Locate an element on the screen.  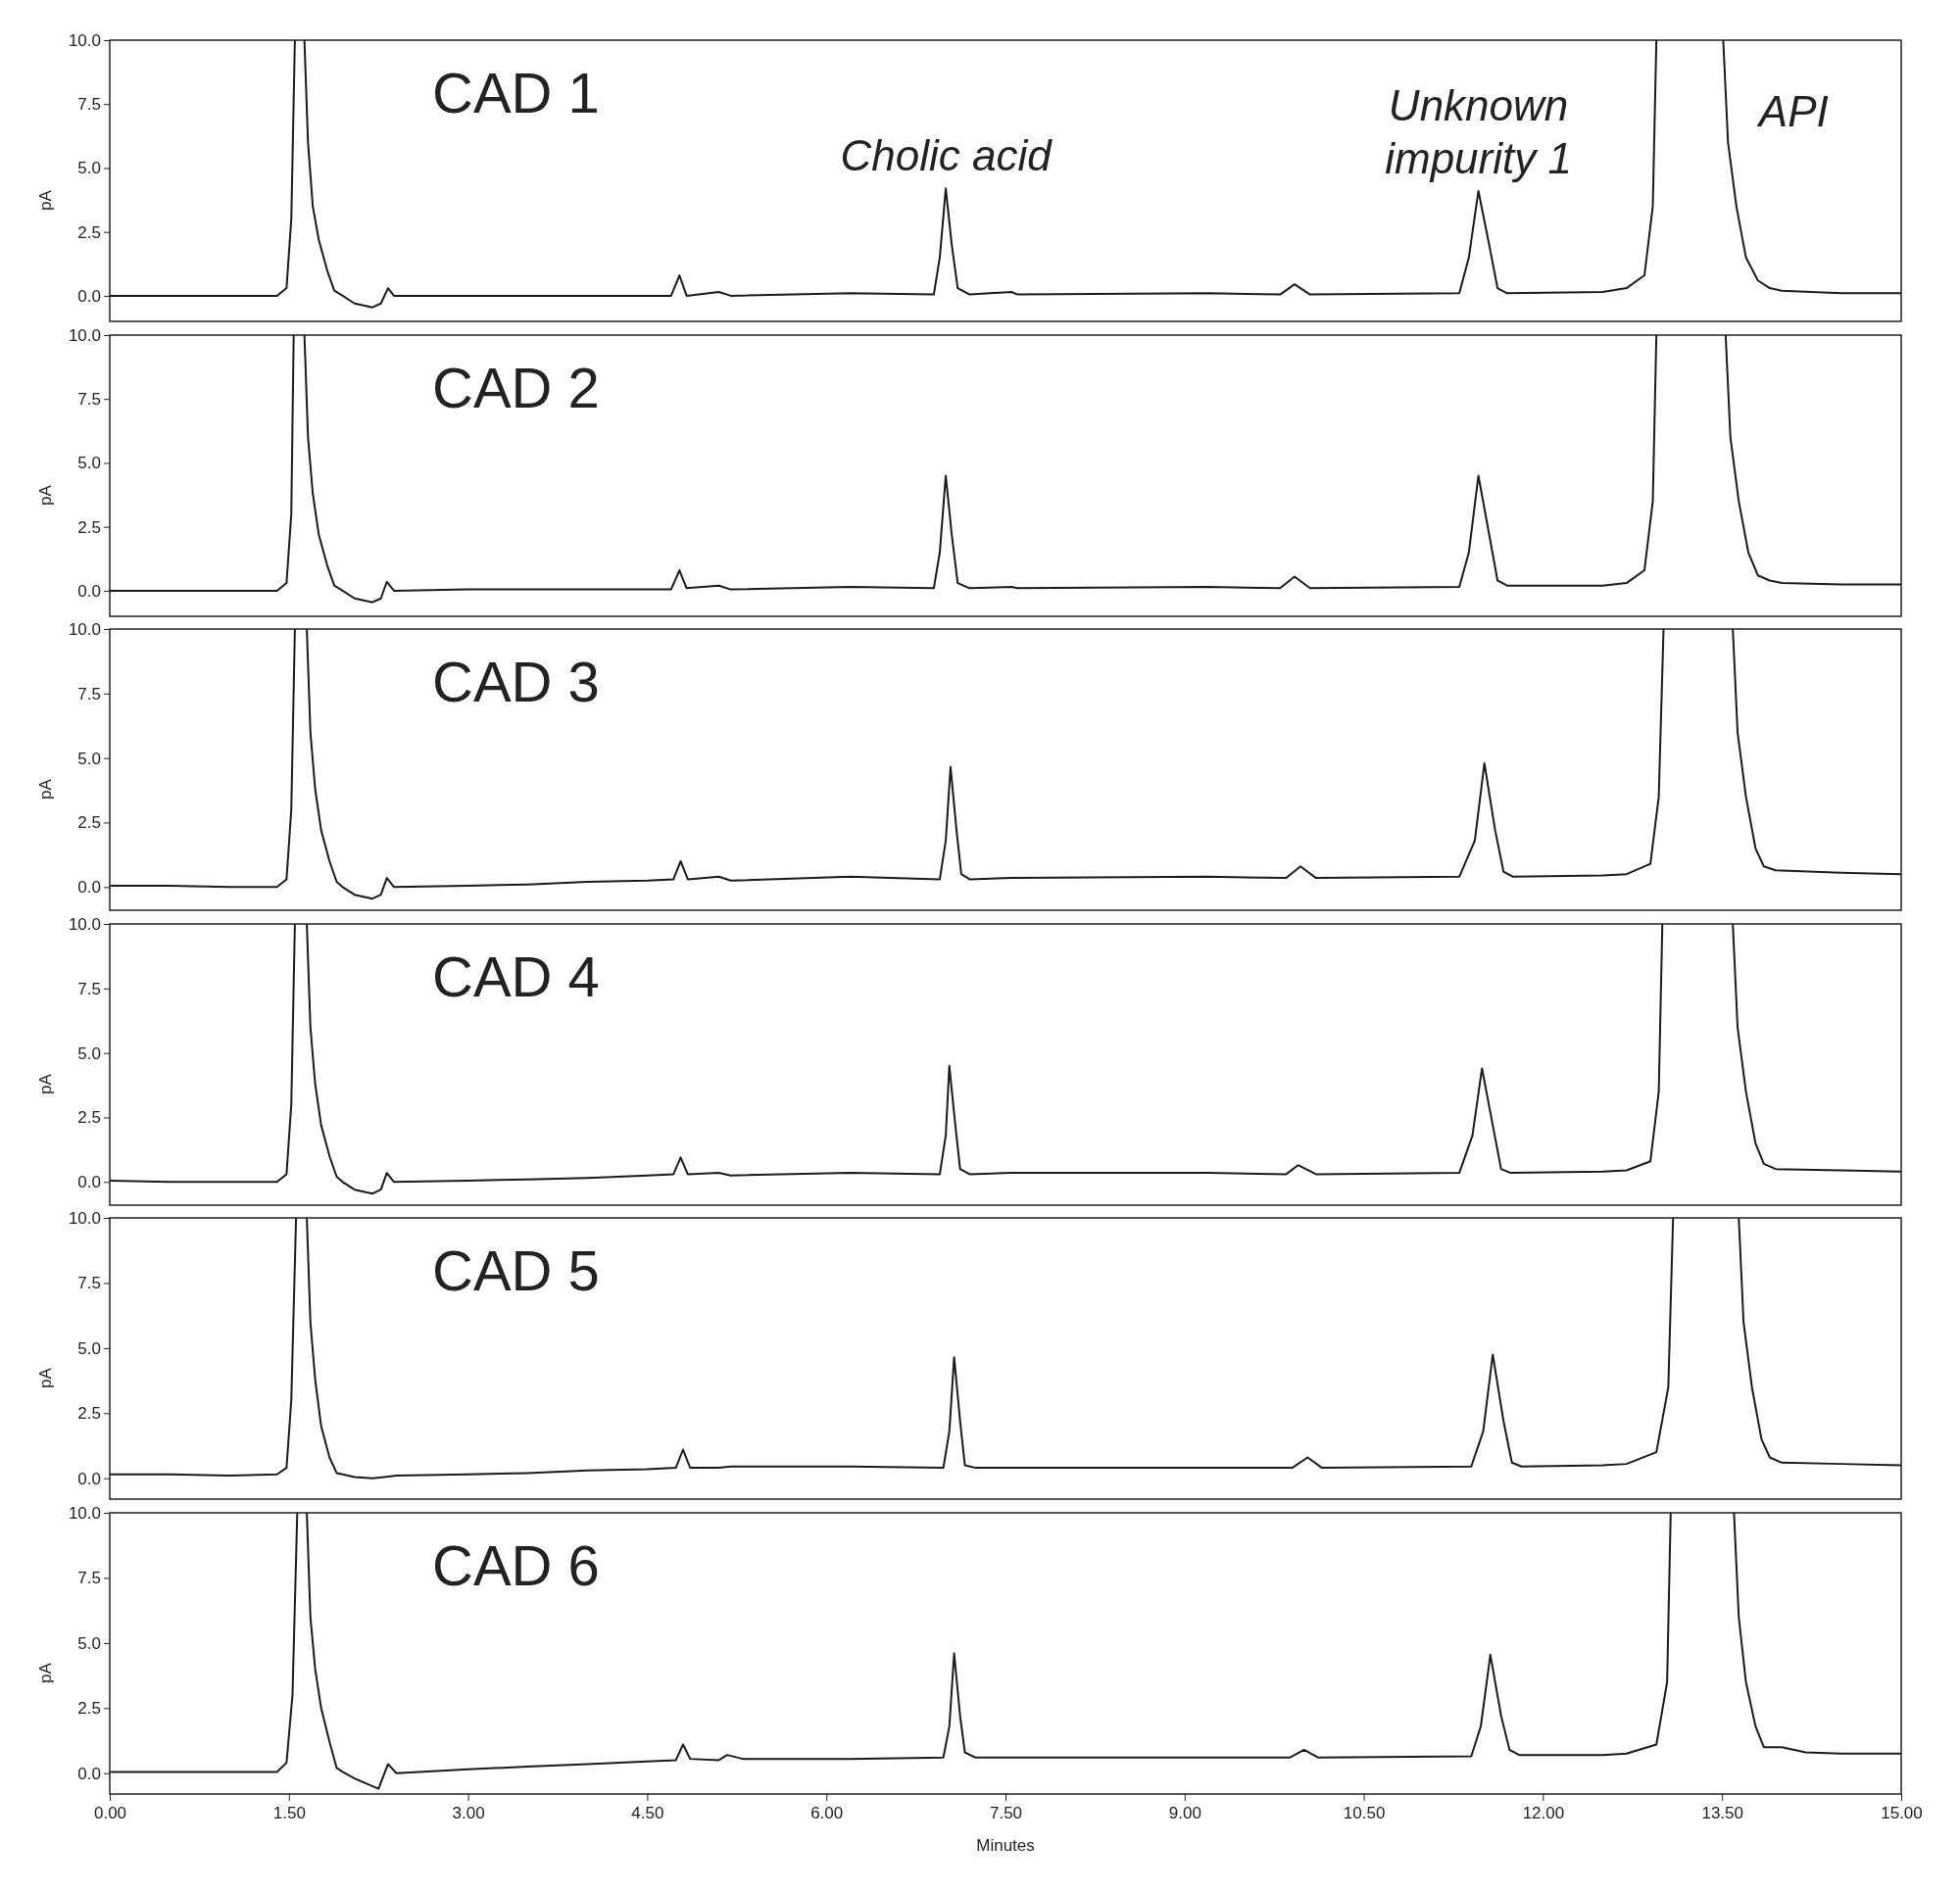
chart-title: CAD 6 is located at coordinates (516, 1564).